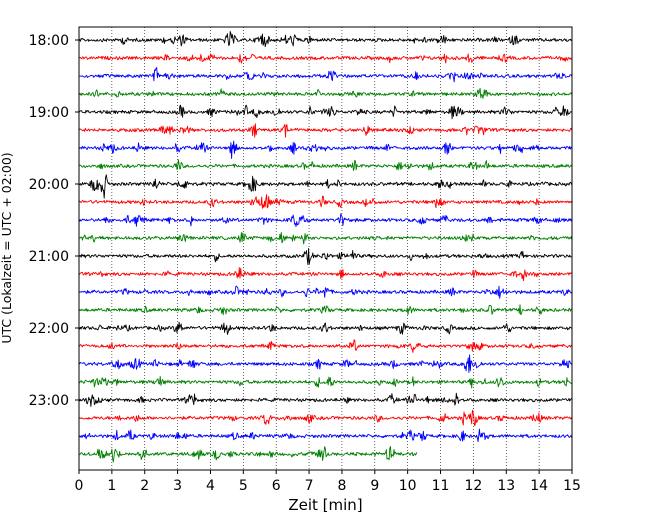 The height and width of the screenshot is (520, 650). Describe the element at coordinates (7, 247) in the screenshot. I see `y-axis-label: UTC (Lokalzeit = UTC + 02:00)` at that location.